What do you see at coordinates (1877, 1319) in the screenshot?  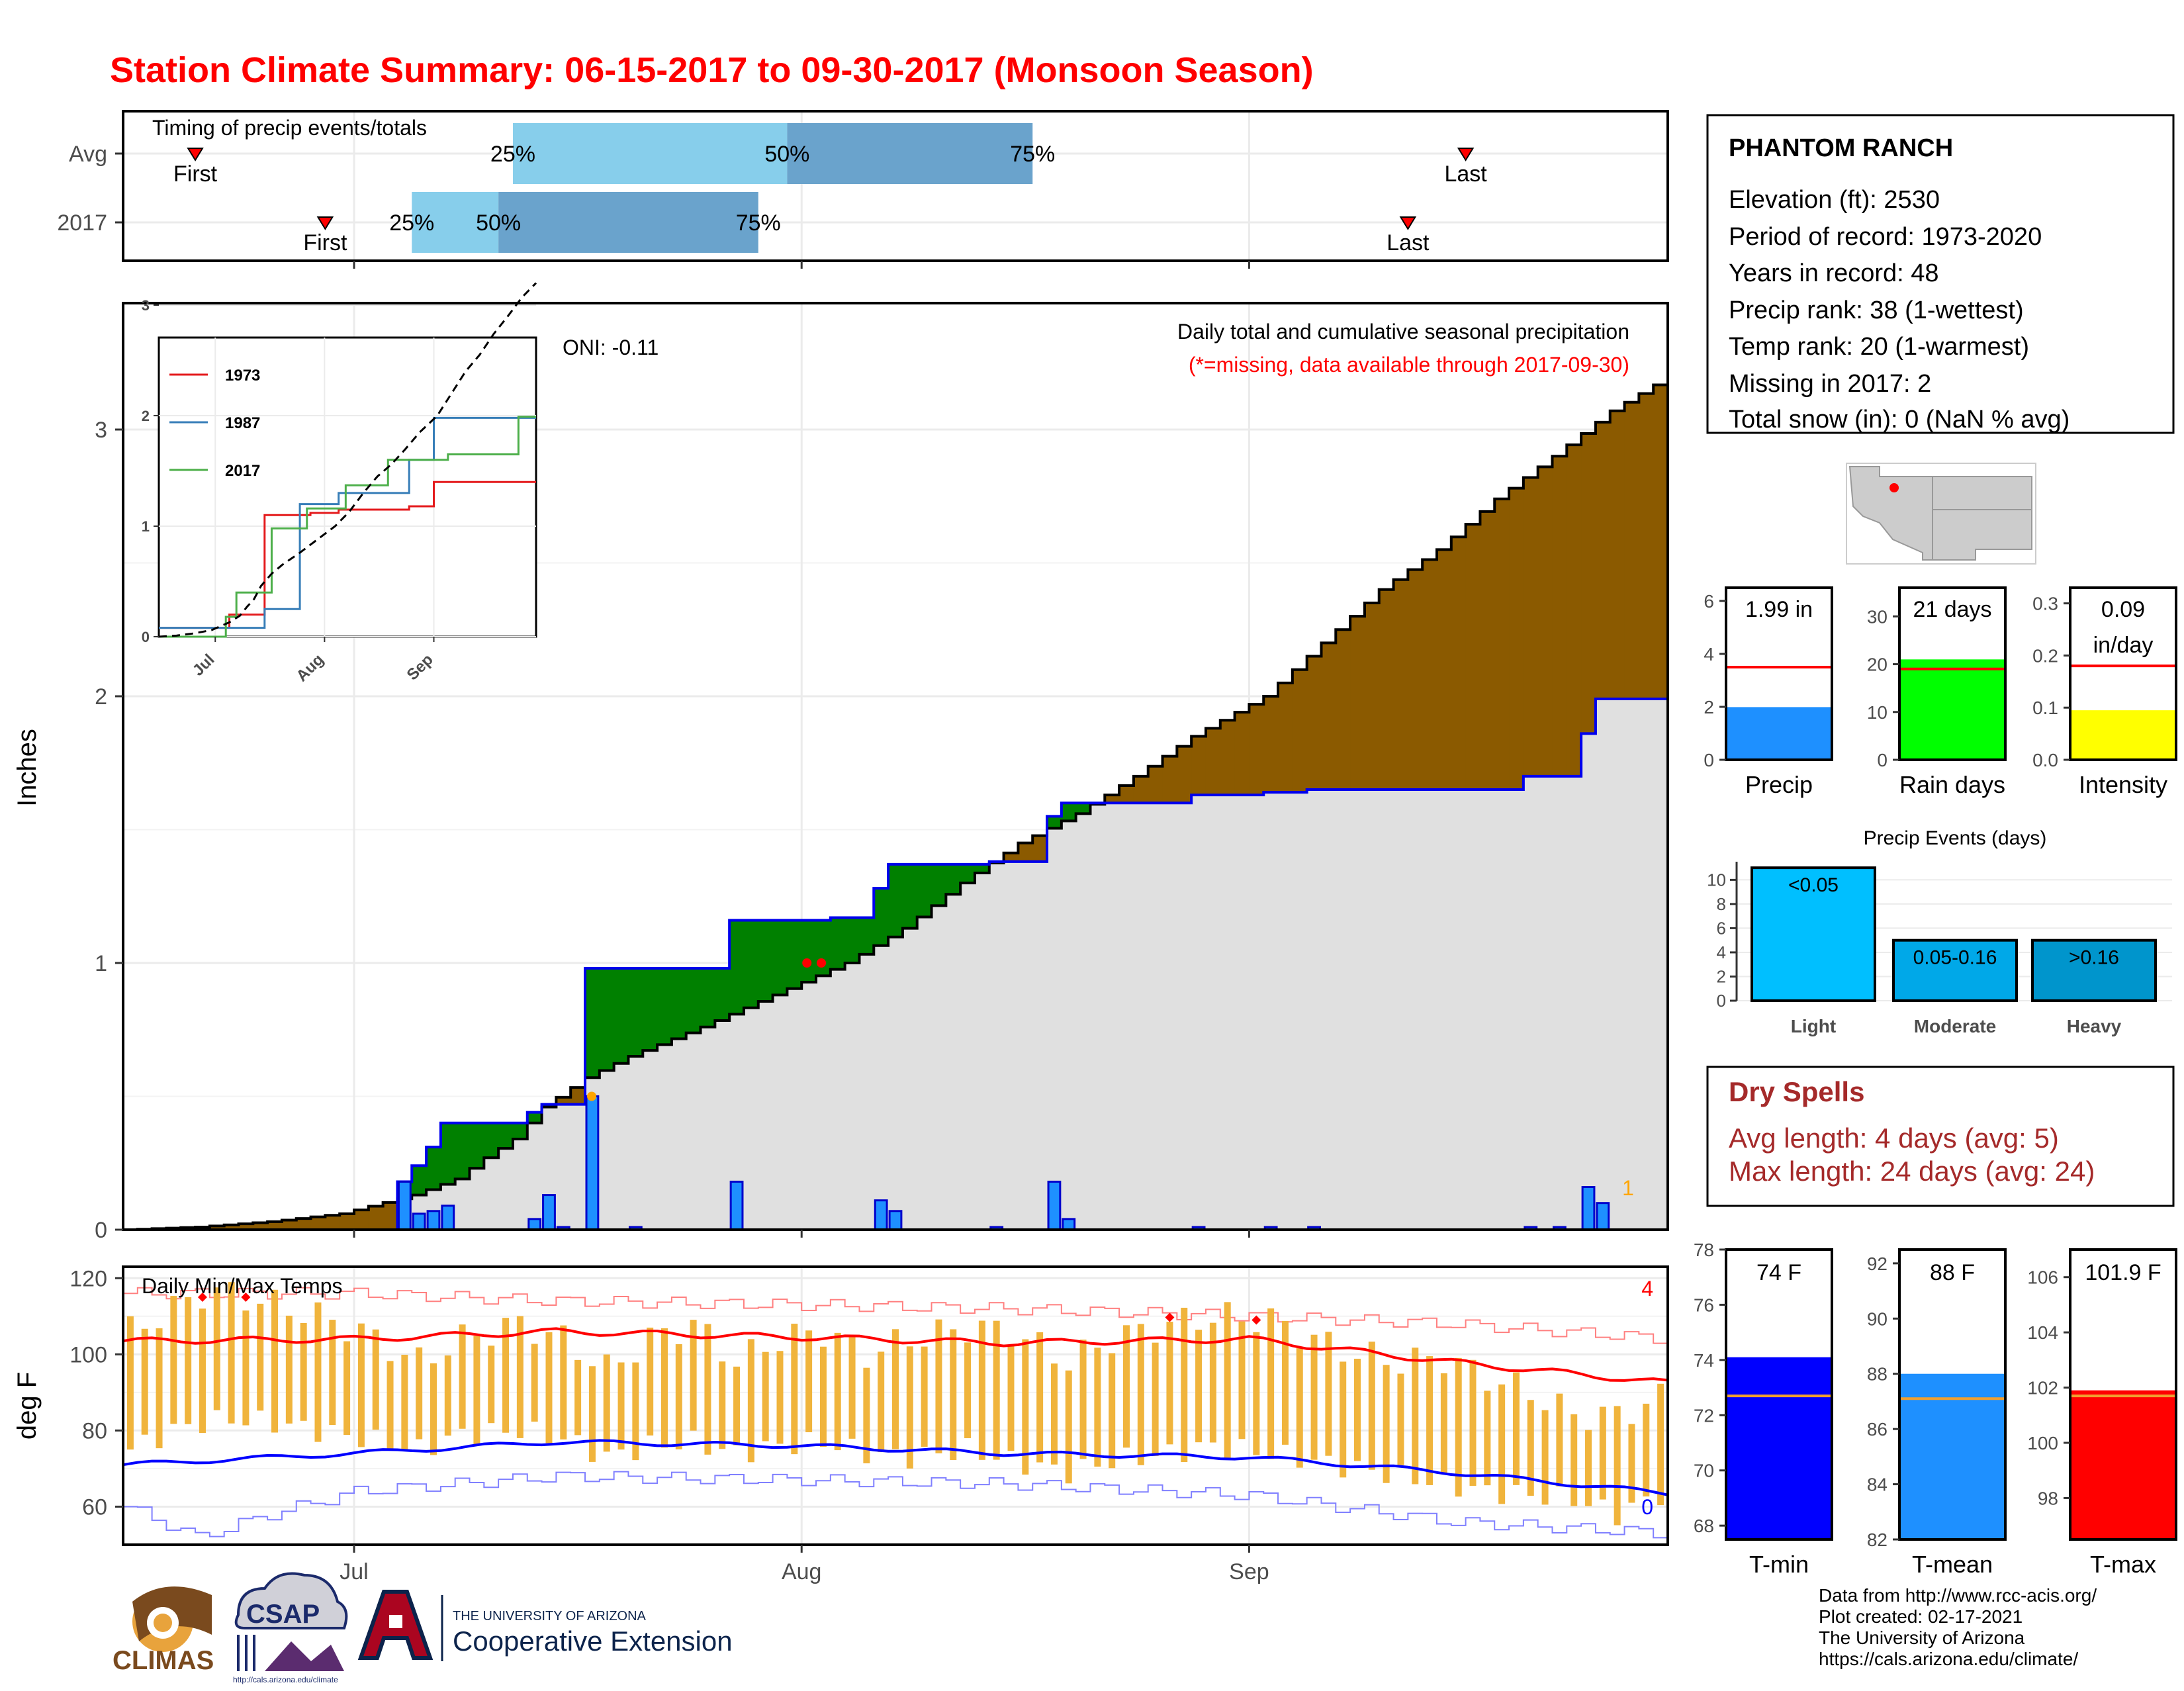 I see `tempbar-ytick-label-1-4: 90` at bounding box center [1877, 1319].